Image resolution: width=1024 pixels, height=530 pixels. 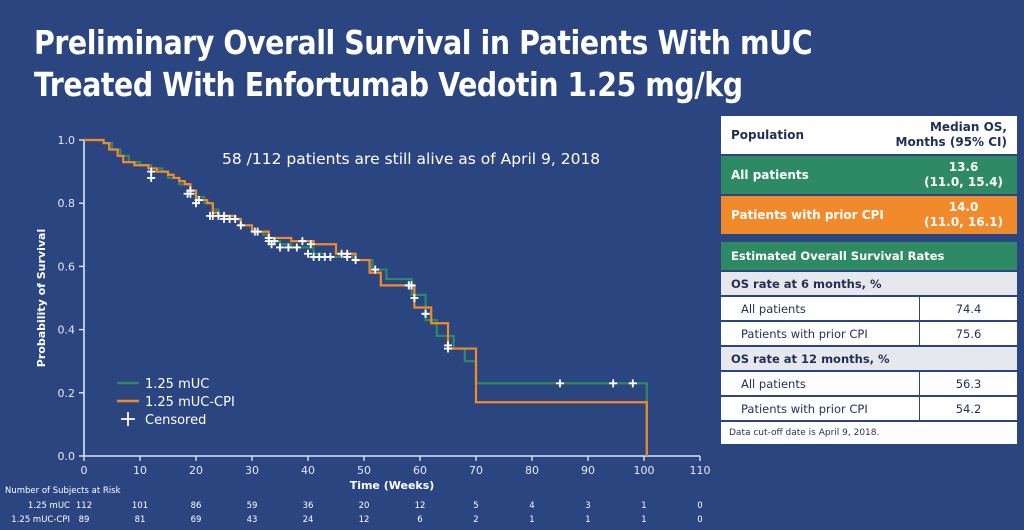 What do you see at coordinates (308, 470) in the screenshot?
I see `x-tick-label: 40` at bounding box center [308, 470].